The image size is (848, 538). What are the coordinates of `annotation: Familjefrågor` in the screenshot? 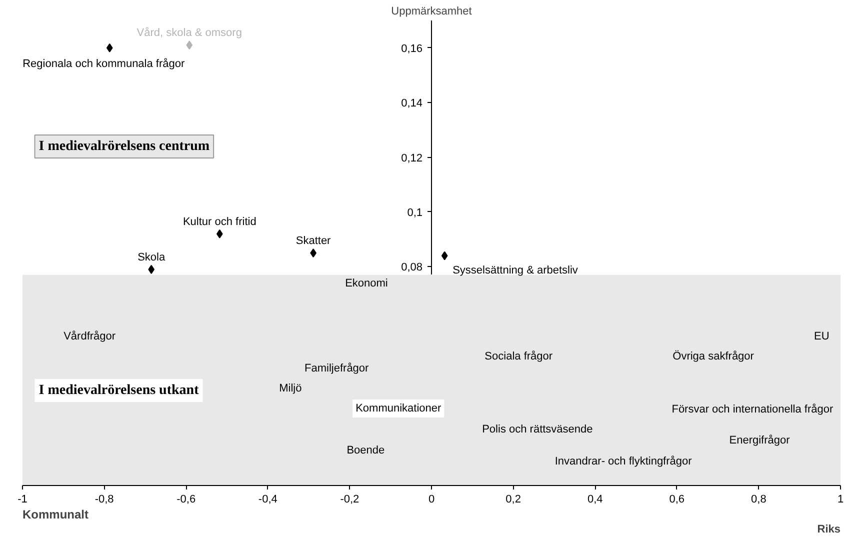 It's located at (337, 368).